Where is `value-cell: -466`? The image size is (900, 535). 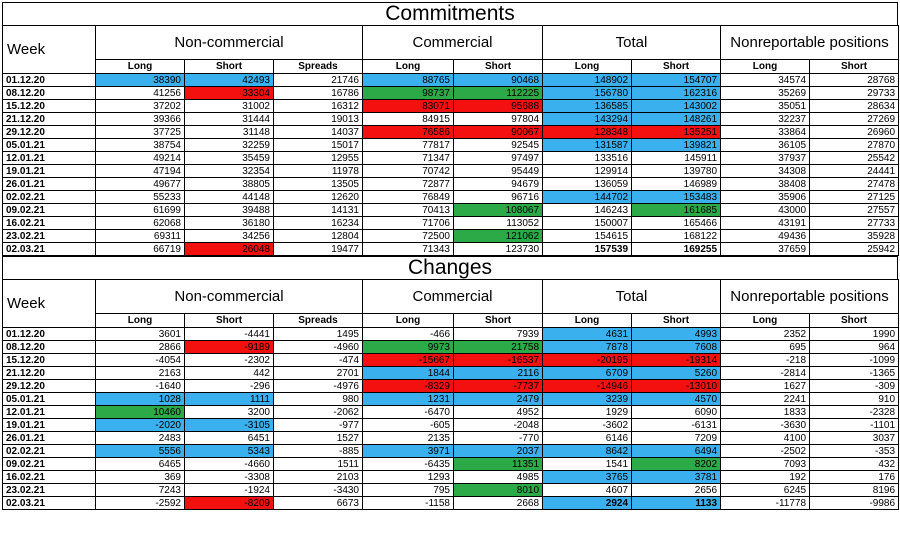
value-cell: -466 is located at coordinates (408, 334).